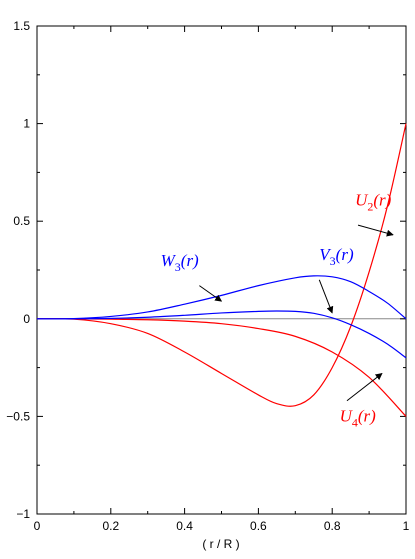 The height and width of the screenshot is (559, 415). I want to click on y-tick-label: −0.5, so click(18, 416).